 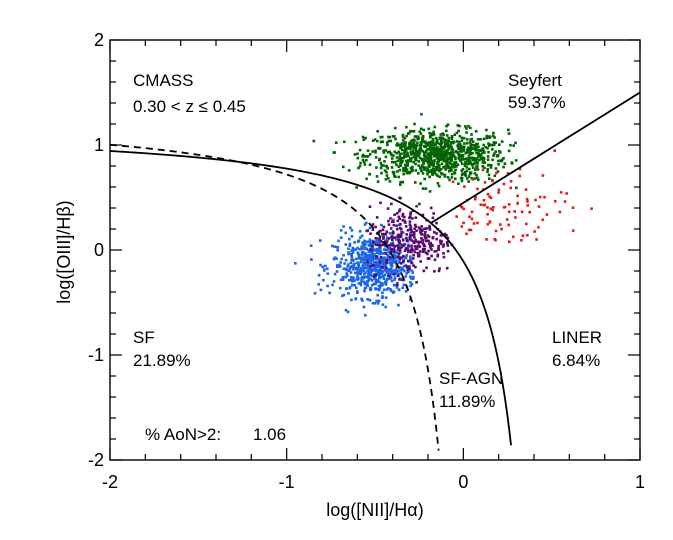 I want to click on x-tick-label: 1, so click(x=640, y=482).